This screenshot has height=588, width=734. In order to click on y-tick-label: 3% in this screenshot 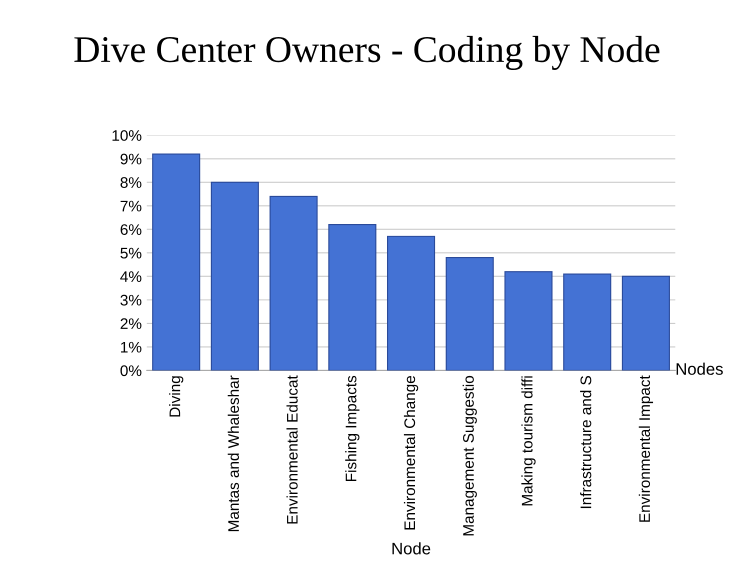, I will do `click(131, 300)`.